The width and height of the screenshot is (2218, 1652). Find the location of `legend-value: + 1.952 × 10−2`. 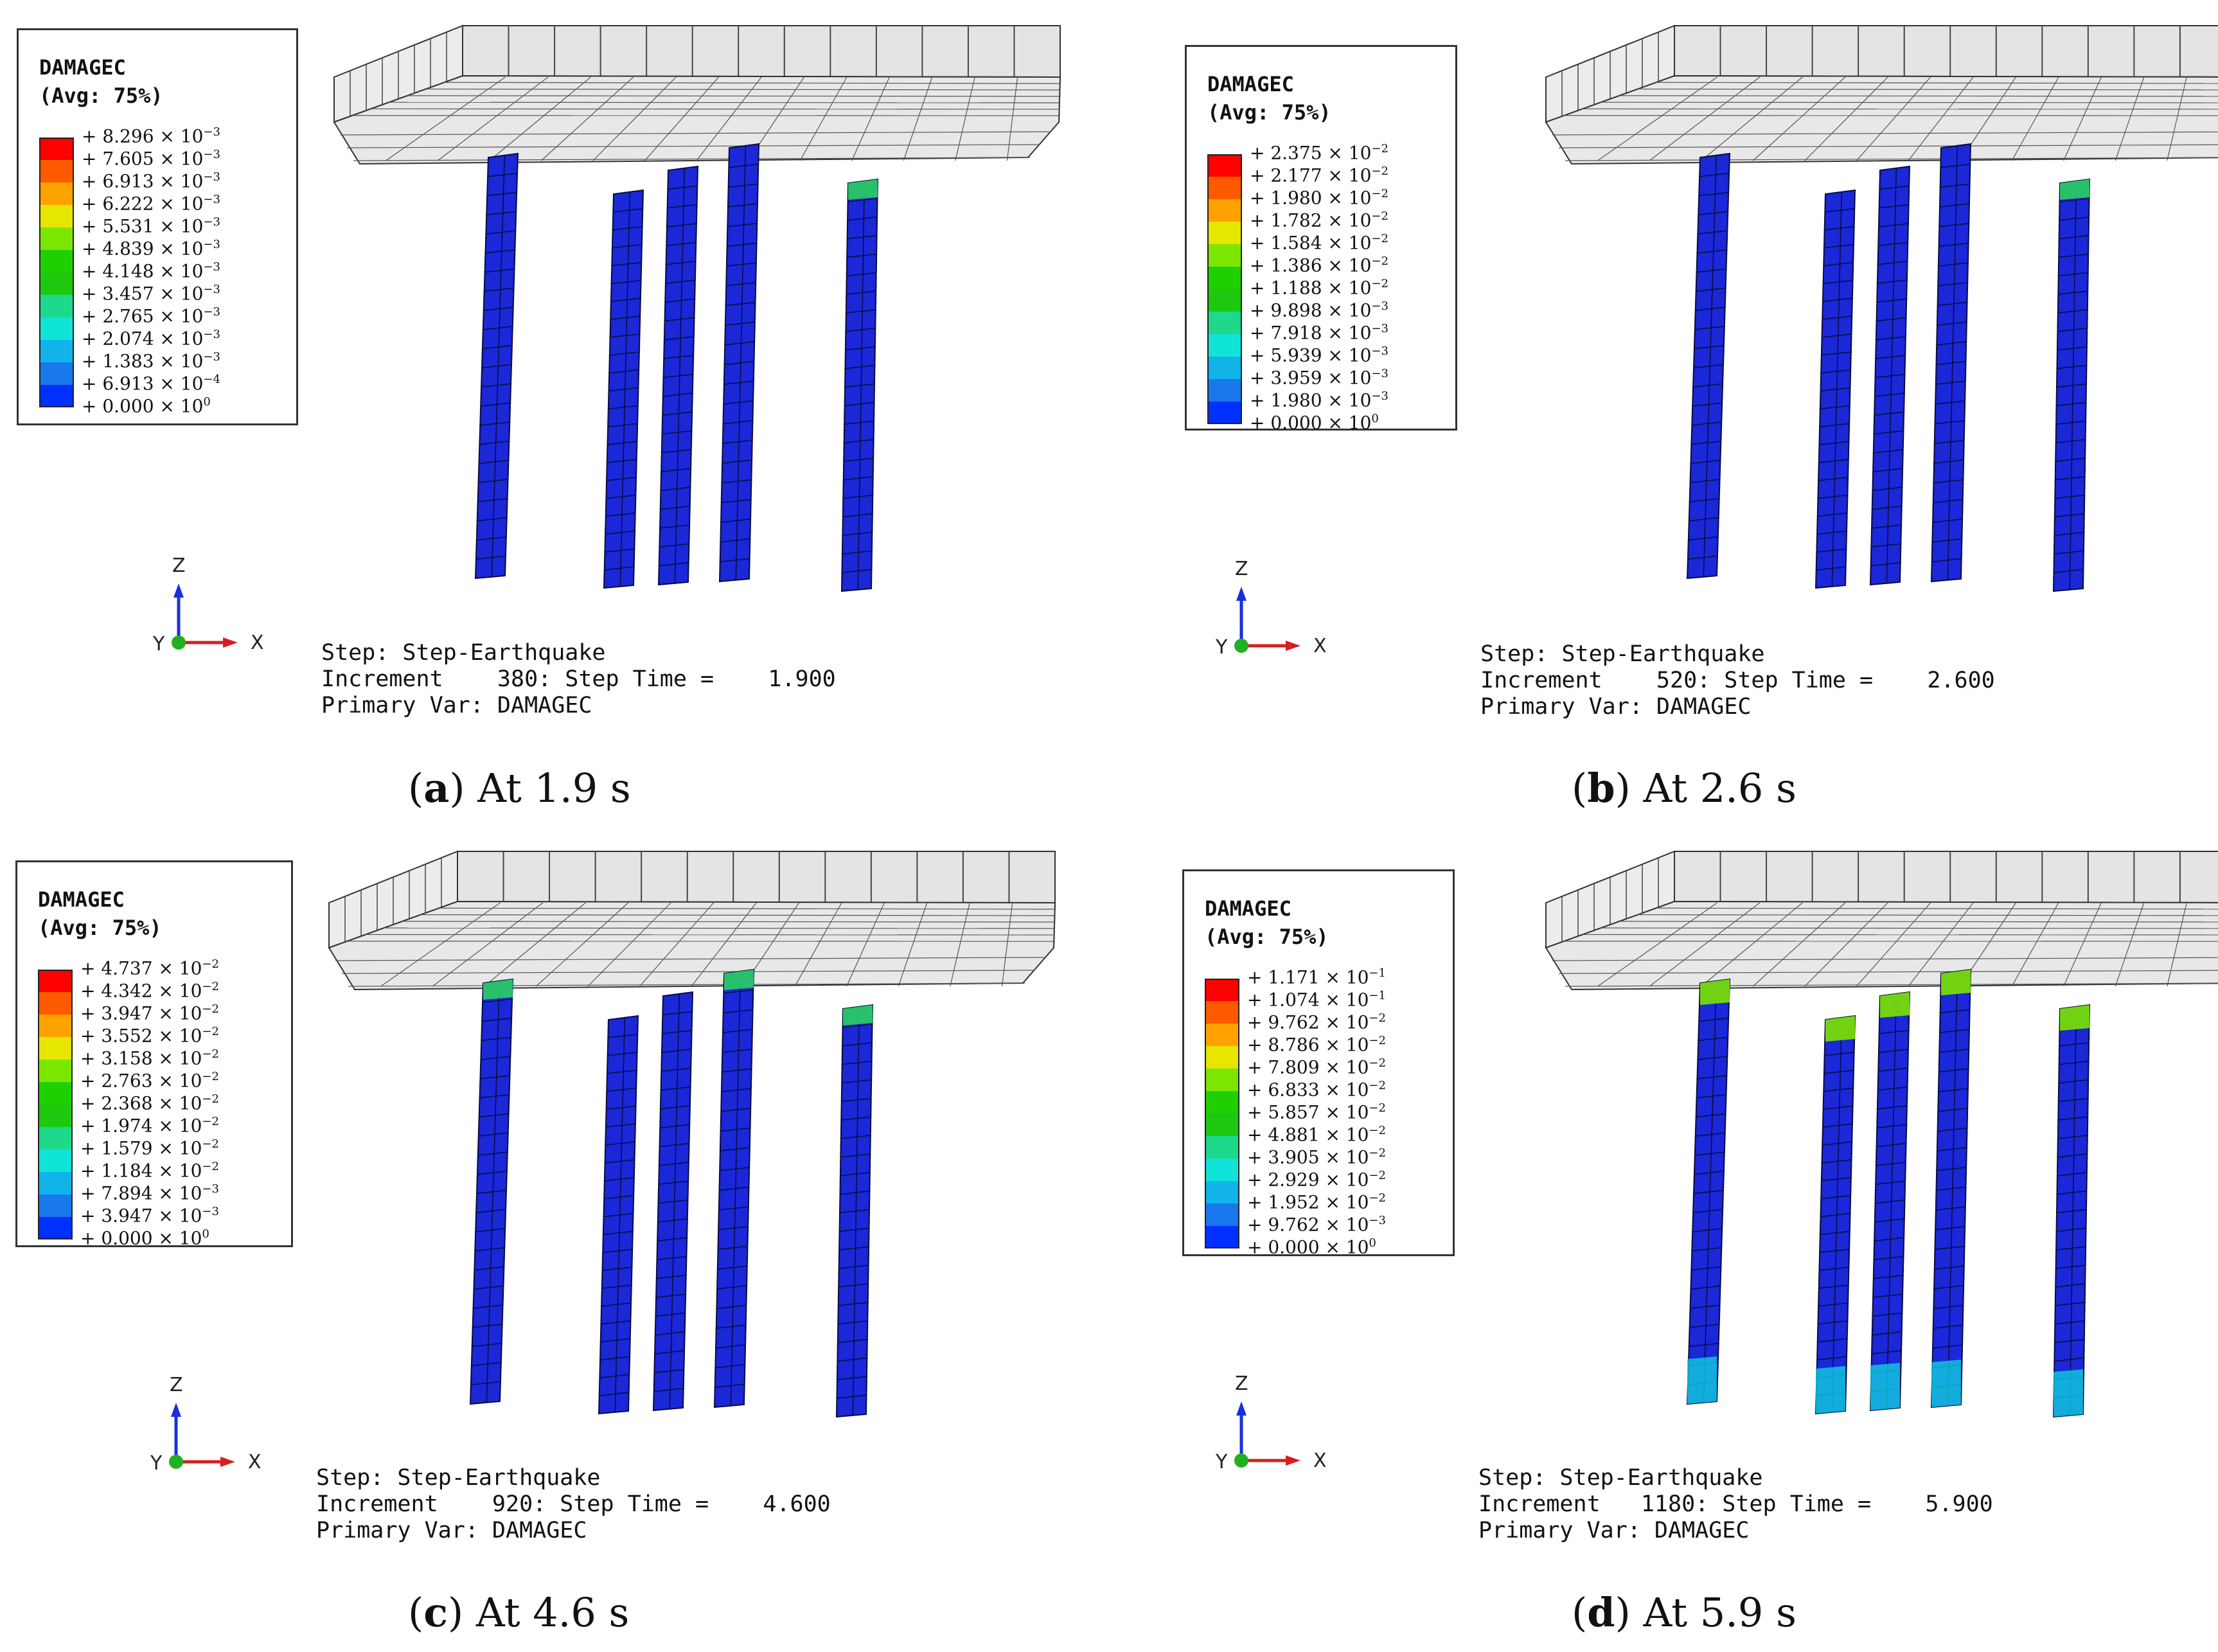

legend-value: + 1.952 × 10−2 is located at coordinates (1316, 1201).